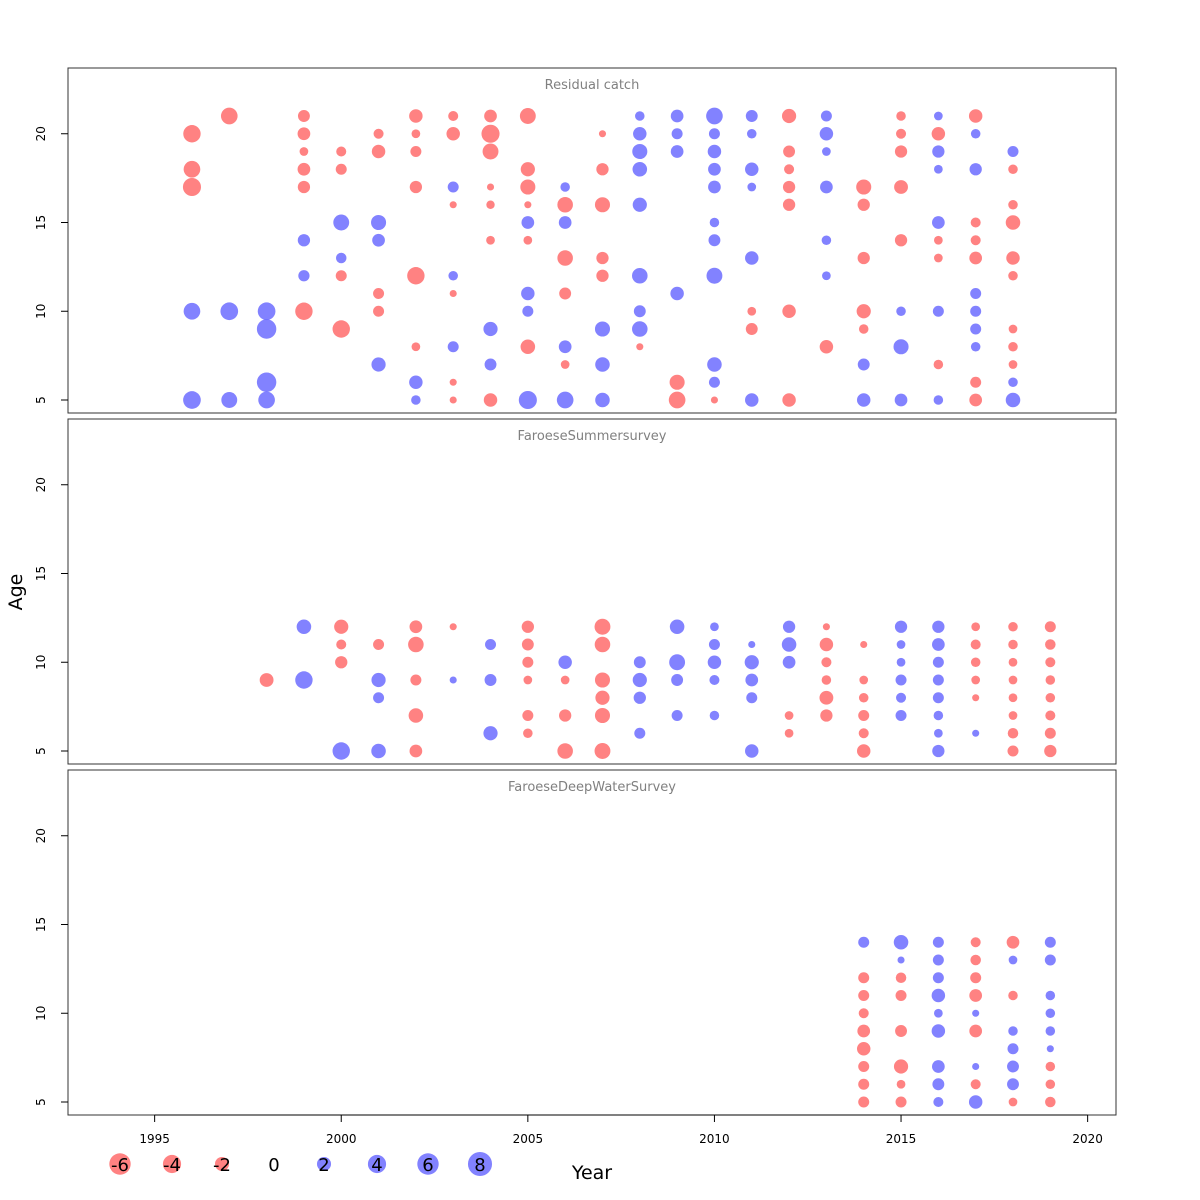 Image resolution: width=1200 pixels, height=1200 pixels. What do you see at coordinates (901, 1139) in the screenshot?
I see `x-tick-label: 2015` at bounding box center [901, 1139].